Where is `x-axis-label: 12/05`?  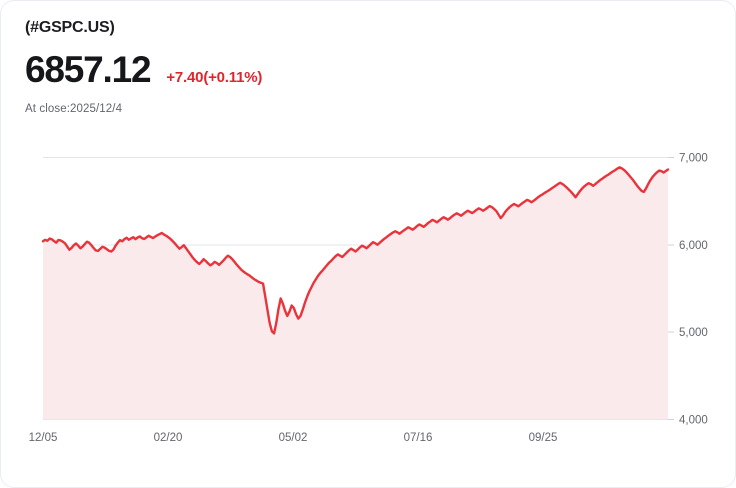
x-axis-label: 12/05 is located at coordinates (43, 438).